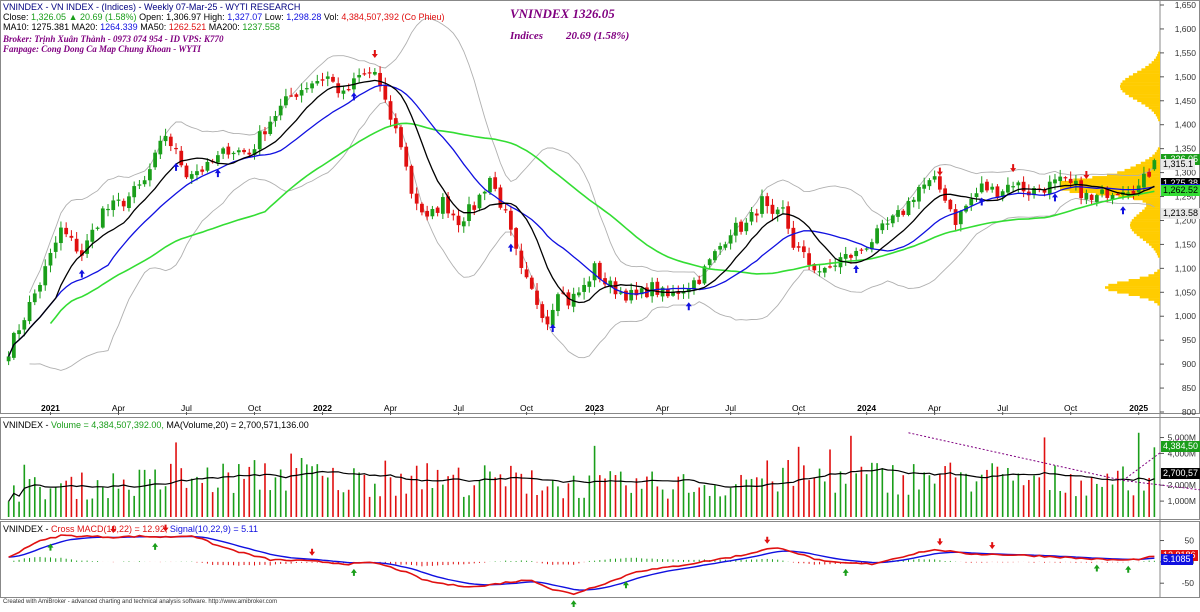  What do you see at coordinates (1186, 125) in the screenshot?
I see `price-tick-label: 1,400` at bounding box center [1186, 125].